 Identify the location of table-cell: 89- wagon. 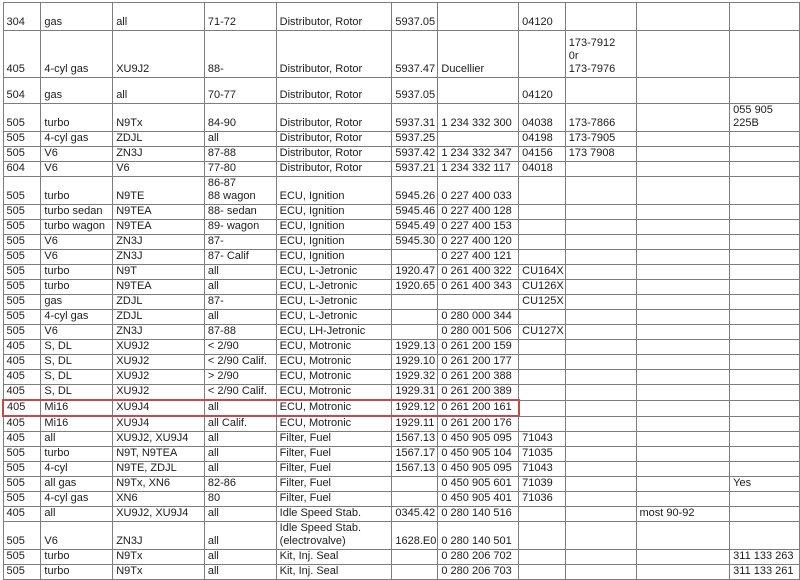
(240, 227).